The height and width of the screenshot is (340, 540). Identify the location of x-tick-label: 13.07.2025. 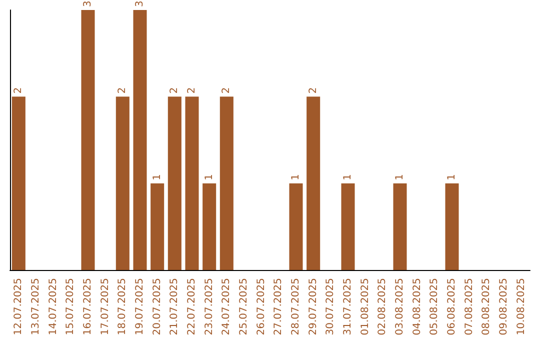
(36, 307).